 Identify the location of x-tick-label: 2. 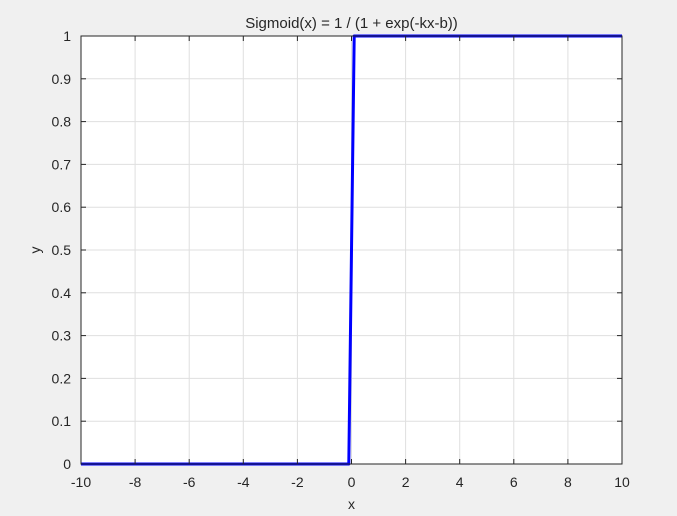
(406, 482).